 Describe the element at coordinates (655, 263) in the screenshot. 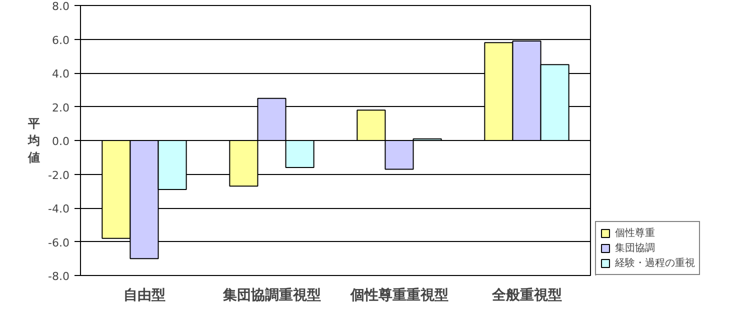

I see `legend-label: 経験・過程の重視` at that location.